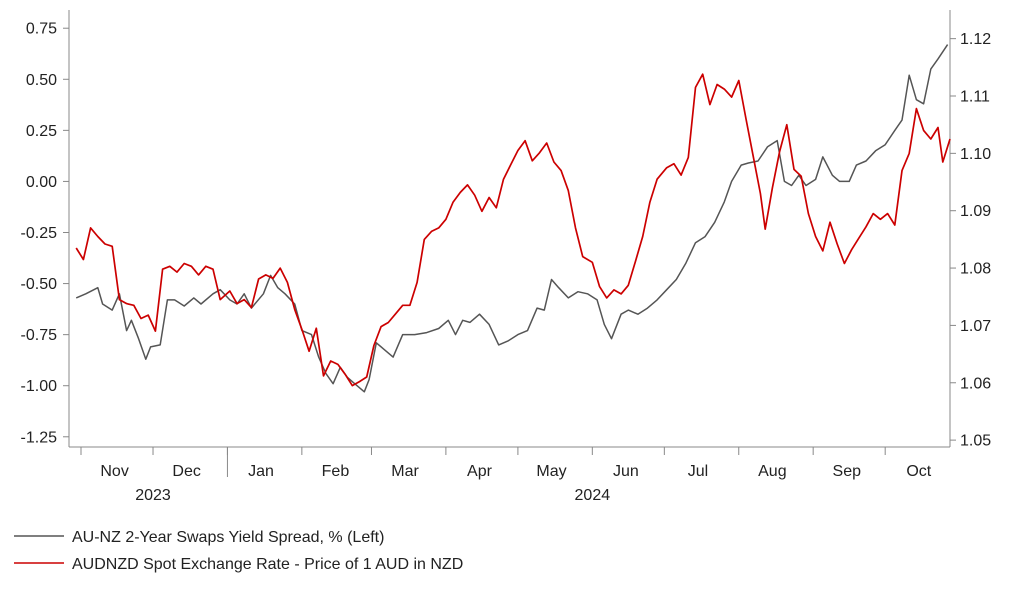  Describe the element at coordinates (975, 269) in the screenshot. I see `right-tick-label: 1.08` at that location.